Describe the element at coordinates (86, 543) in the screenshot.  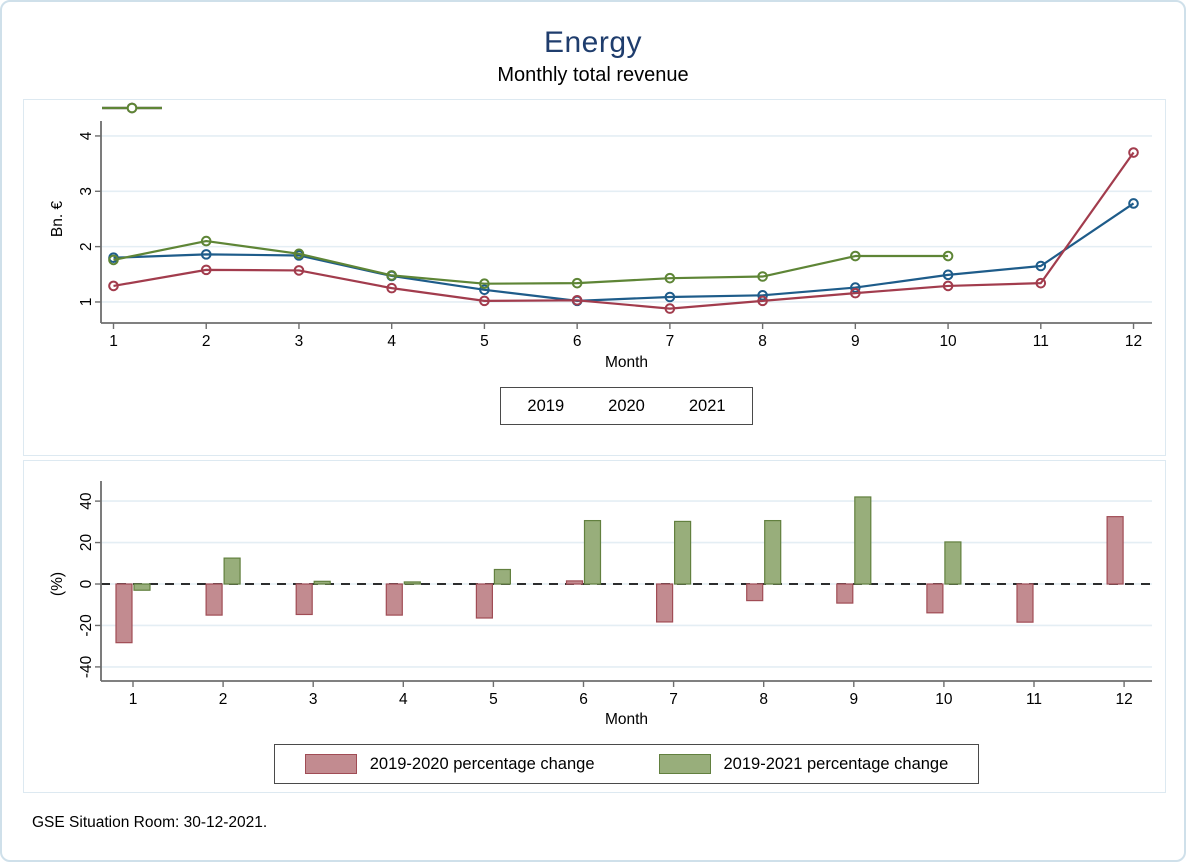
I see `y-tick-label: 20` at that location.